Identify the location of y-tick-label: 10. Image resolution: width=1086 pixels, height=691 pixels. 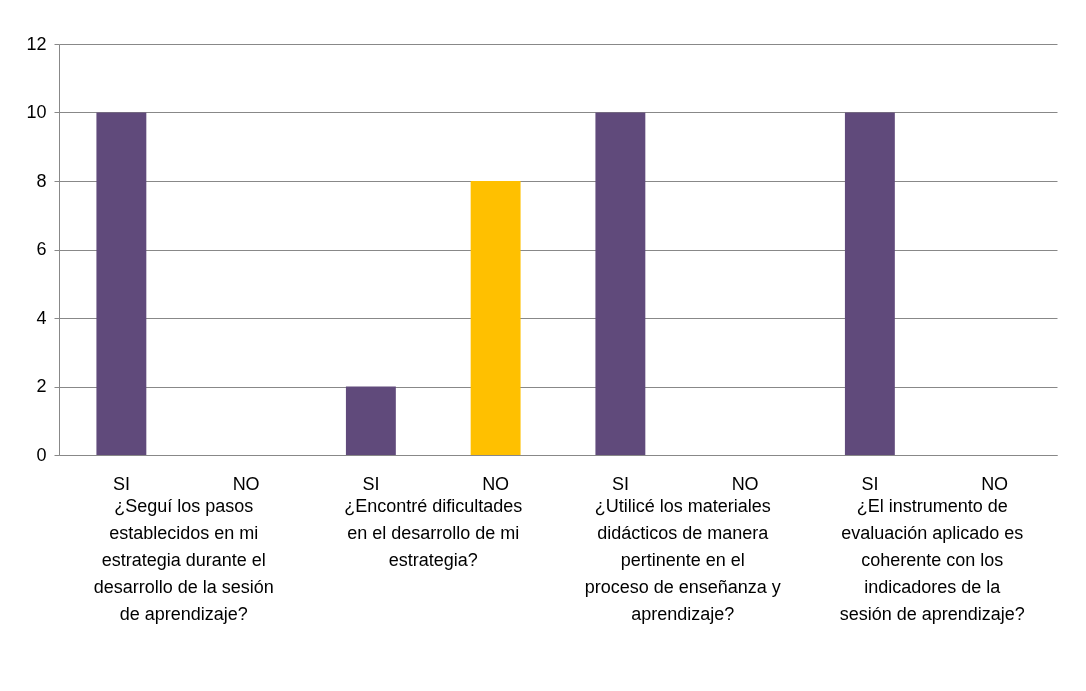
(36, 112).